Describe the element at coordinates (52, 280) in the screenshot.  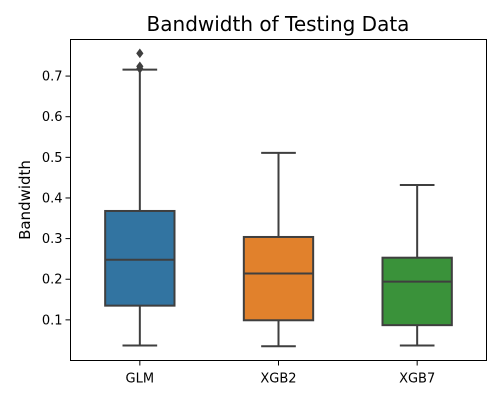
I see `y-tick-label: 0.2` at that location.